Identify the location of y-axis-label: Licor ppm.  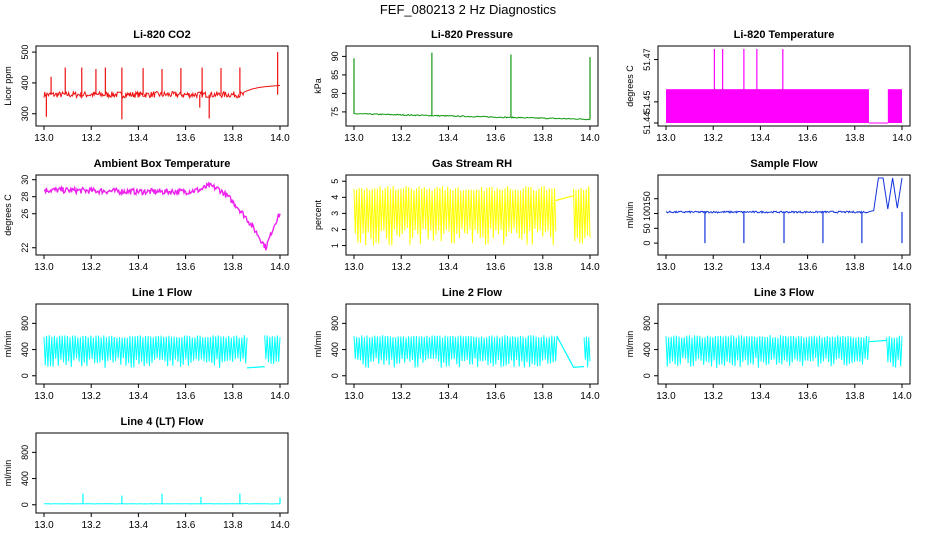
(8, 86).